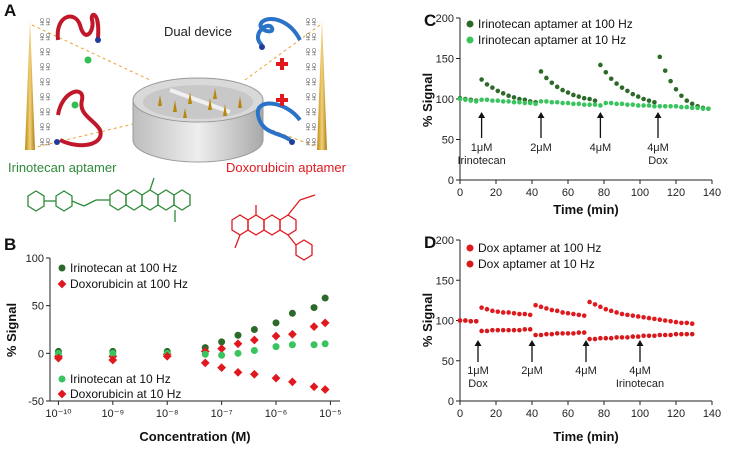 The width and height of the screenshot is (729, 454). What do you see at coordinates (222, 414) in the screenshot?
I see `x-tick-label: 10⁻⁷` at bounding box center [222, 414].